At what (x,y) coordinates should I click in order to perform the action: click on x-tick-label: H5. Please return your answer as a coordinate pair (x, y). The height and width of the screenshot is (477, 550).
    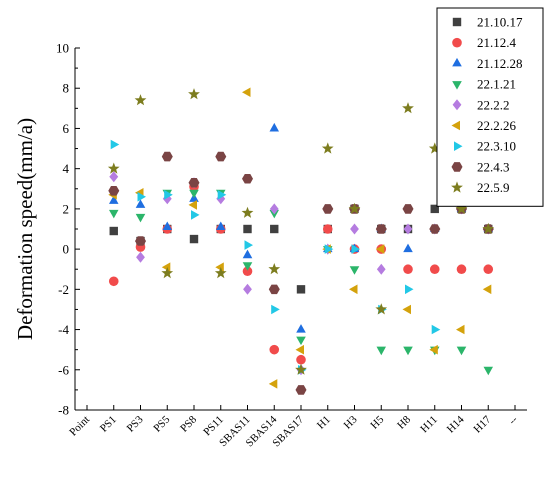
    Looking at the image, I should click on (377, 422).